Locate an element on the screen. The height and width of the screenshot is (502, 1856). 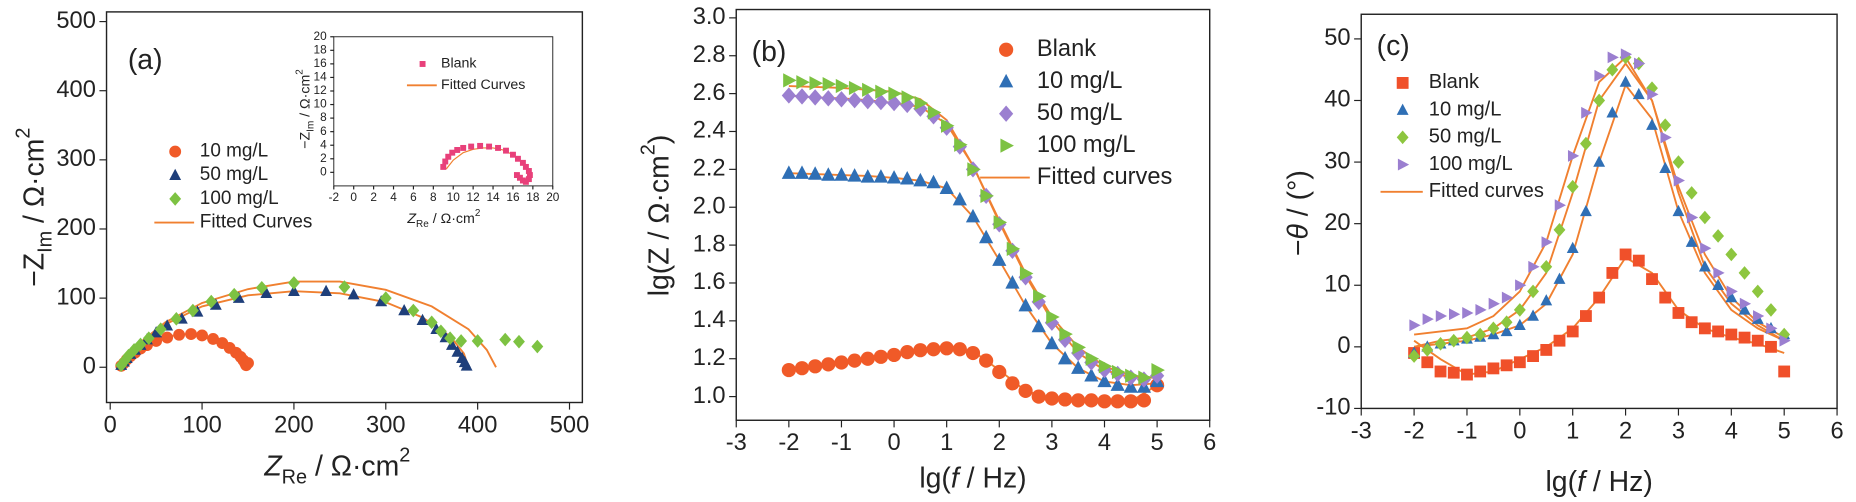
x-tick-label: 6 is located at coordinates (1209, 443).